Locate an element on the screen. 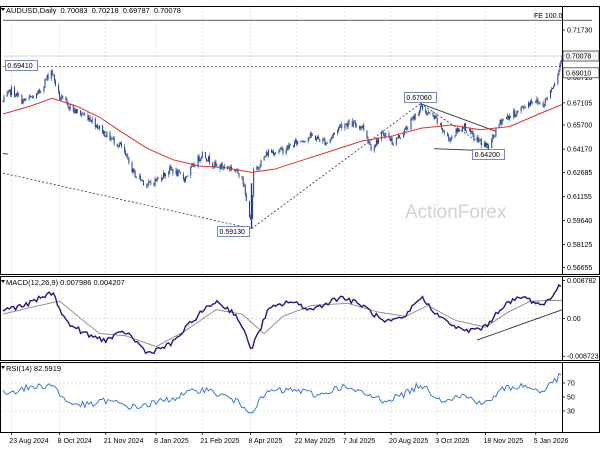  macd-tick-label: 0.008782 is located at coordinates (581, 281).